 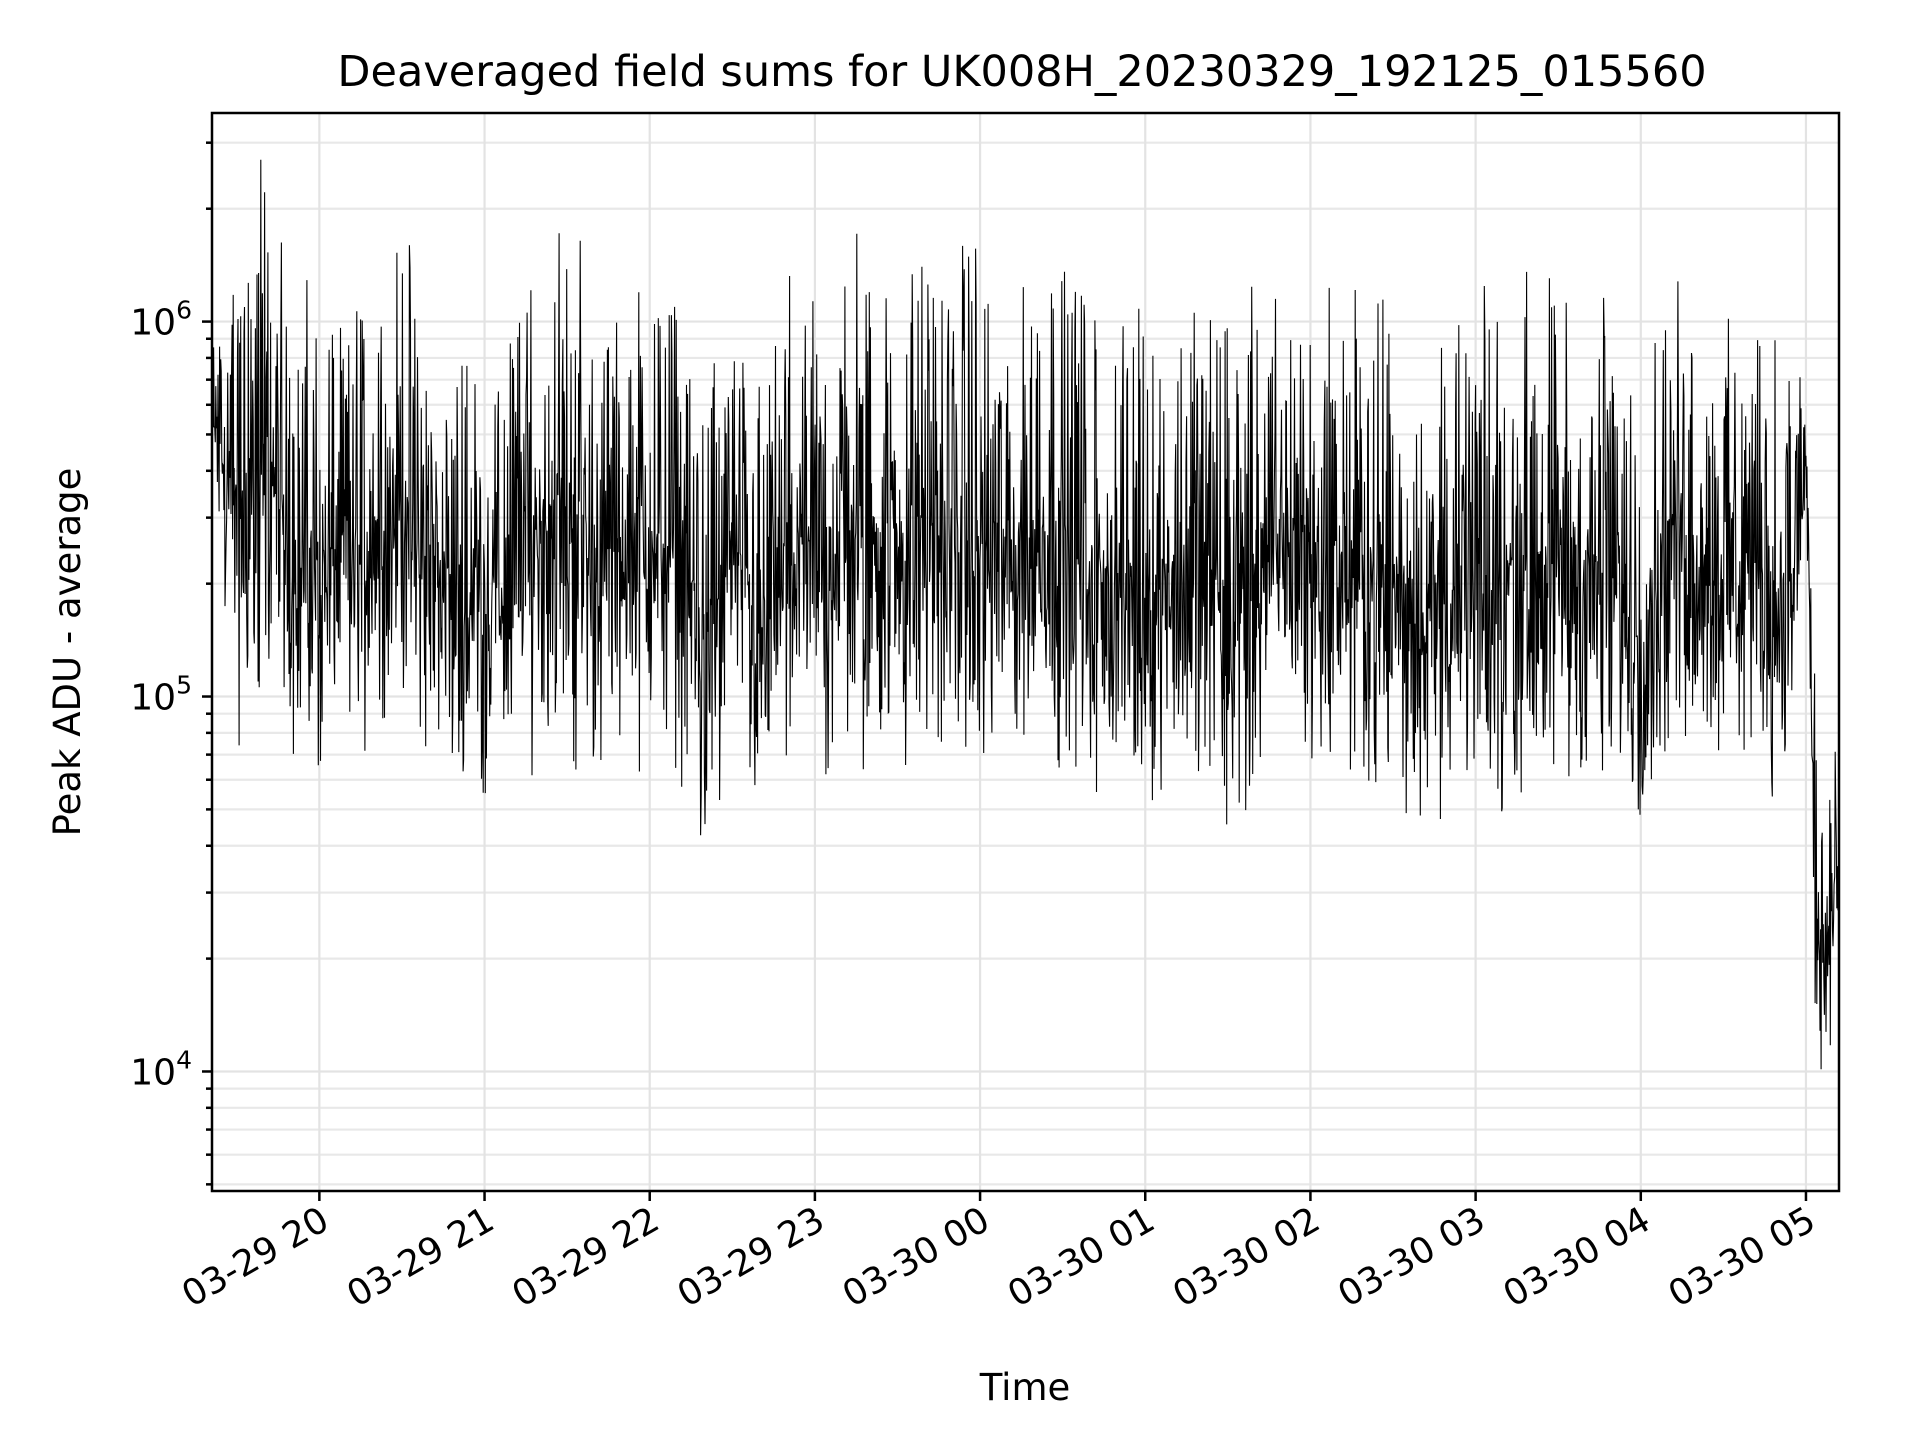 I want to click on x-tick-label: 03-30 02, so click(x=1246, y=1257).